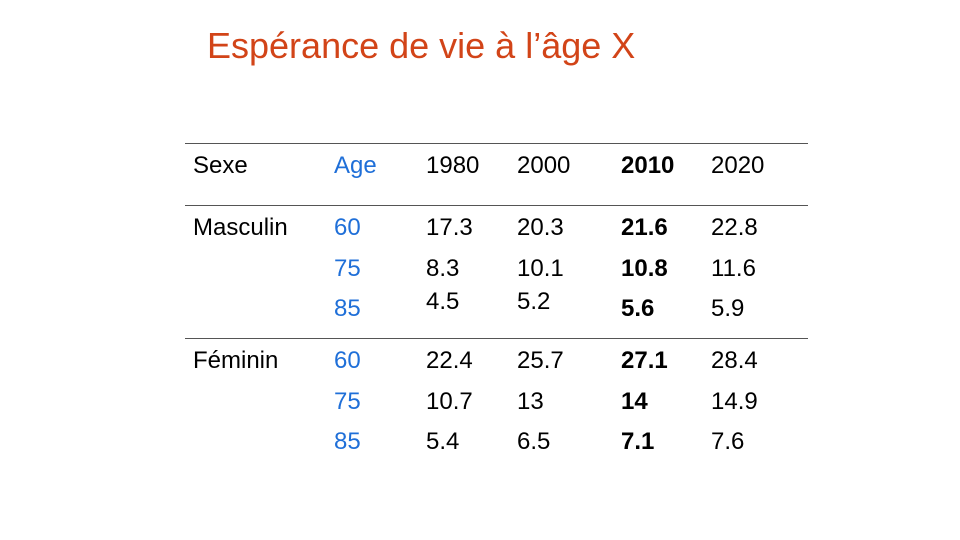  Describe the element at coordinates (540, 227) in the screenshot. I see `table-cell: 20.3` at that location.